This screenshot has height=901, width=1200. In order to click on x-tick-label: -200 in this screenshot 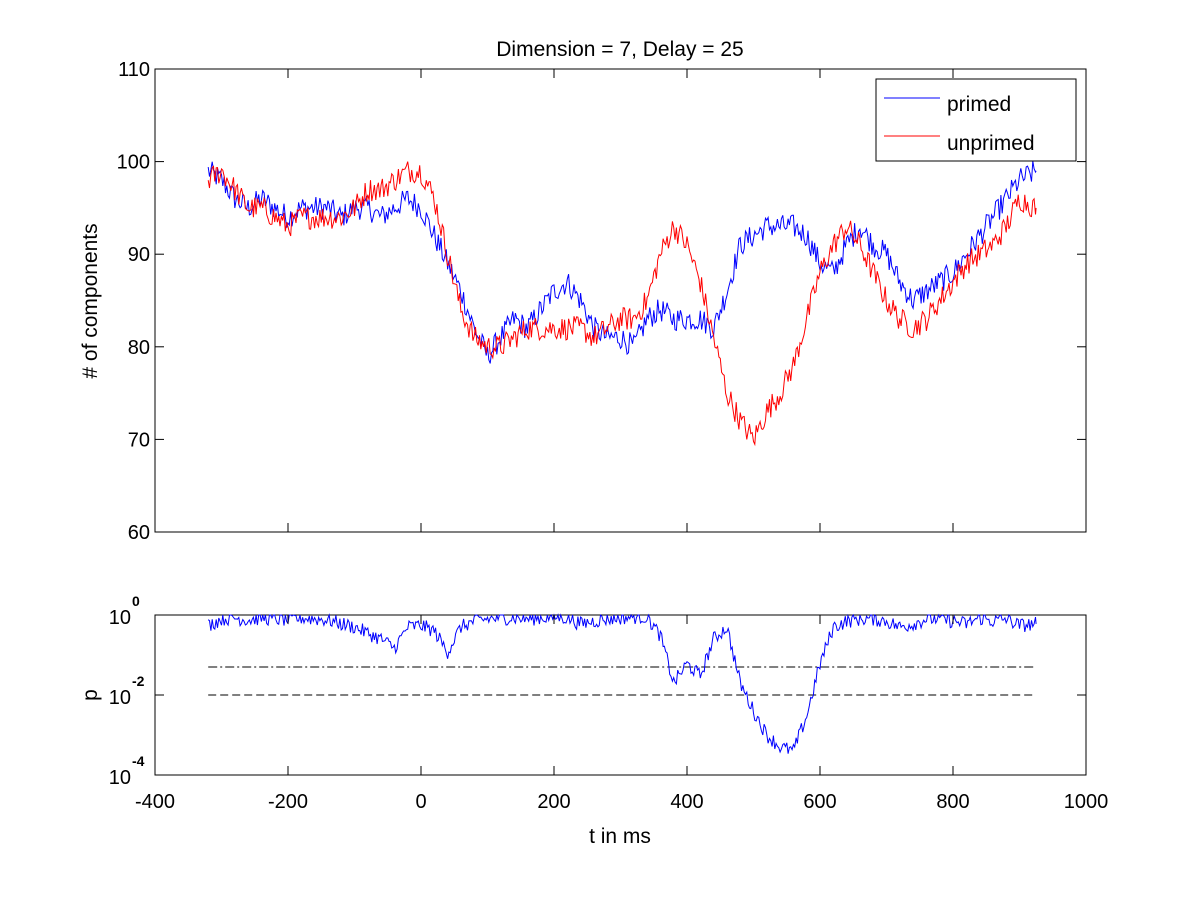, I will do `click(288, 802)`.